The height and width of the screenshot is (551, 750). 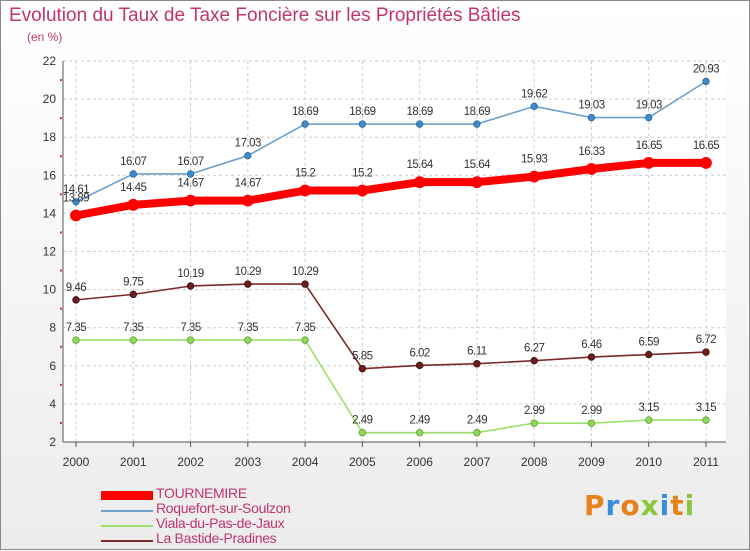 What do you see at coordinates (50, 175) in the screenshot?
I see `y-tick-label: 16` at bounding box center [50, 175].